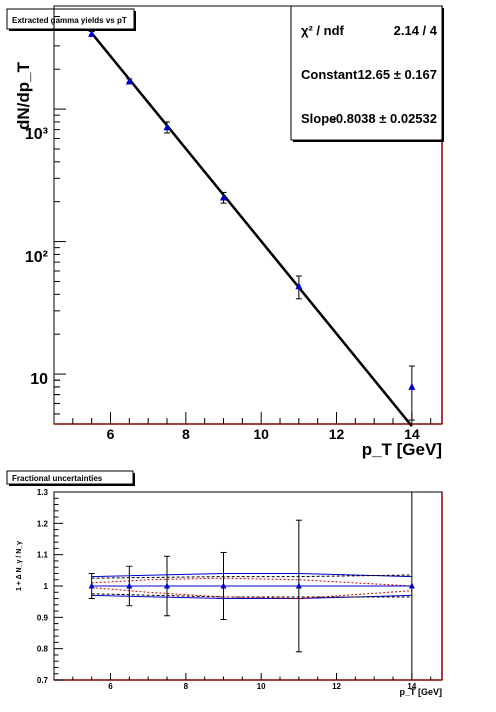 This screenshot has width=496, height=712. I want to click on top-x-tick-label: 14, so click(412, 434).